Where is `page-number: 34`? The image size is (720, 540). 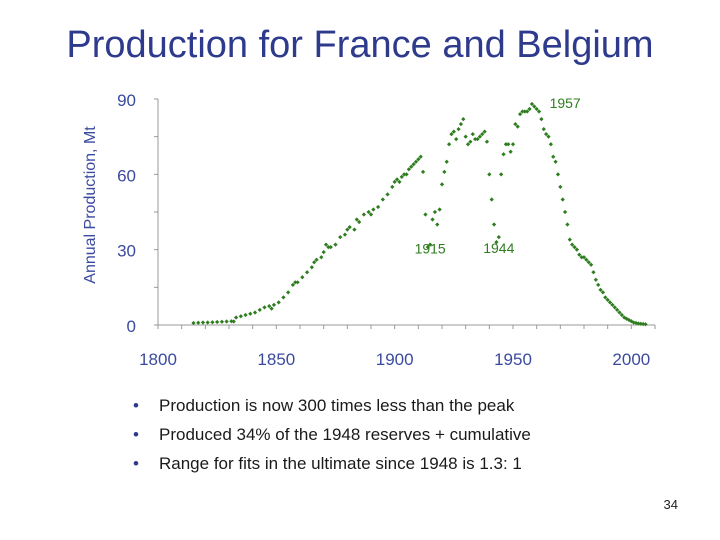
page-number: 34 is located at coordinates (670, 504).